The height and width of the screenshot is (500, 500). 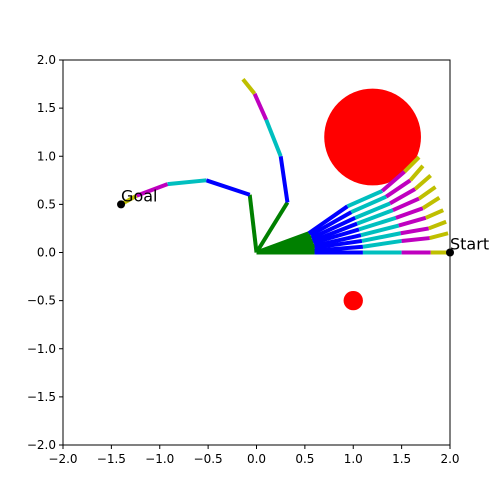 What do you see at coordinates (62, 459) in the screenshot?
I see `x-tick-label: −2.0` at bounding box center [62, 459].